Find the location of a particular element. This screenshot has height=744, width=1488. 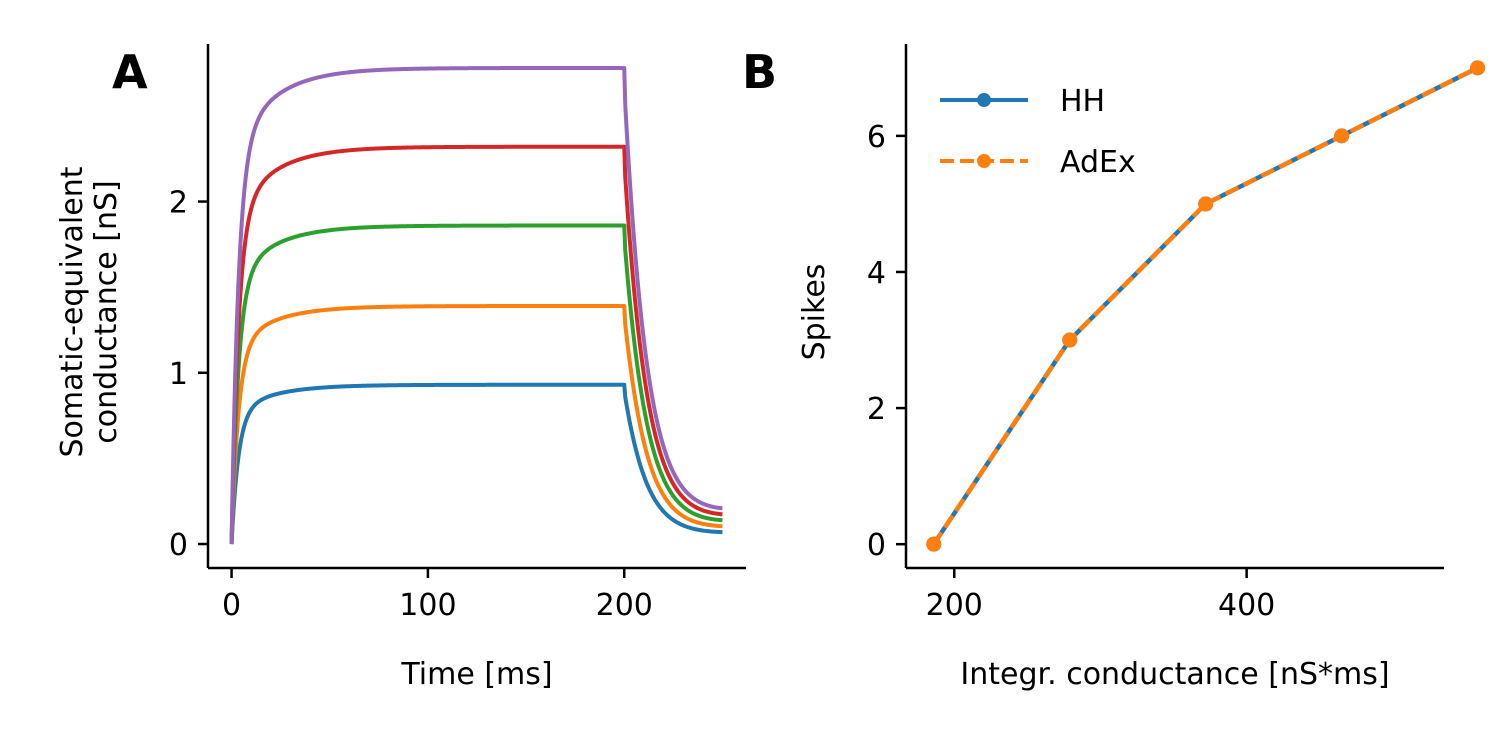

panel-a-series-2-line is located at coordinates (476, 424).